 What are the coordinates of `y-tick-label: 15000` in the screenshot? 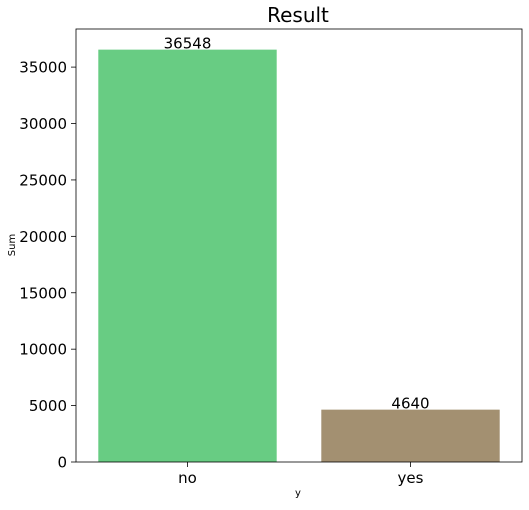 It's located at (43, 293).